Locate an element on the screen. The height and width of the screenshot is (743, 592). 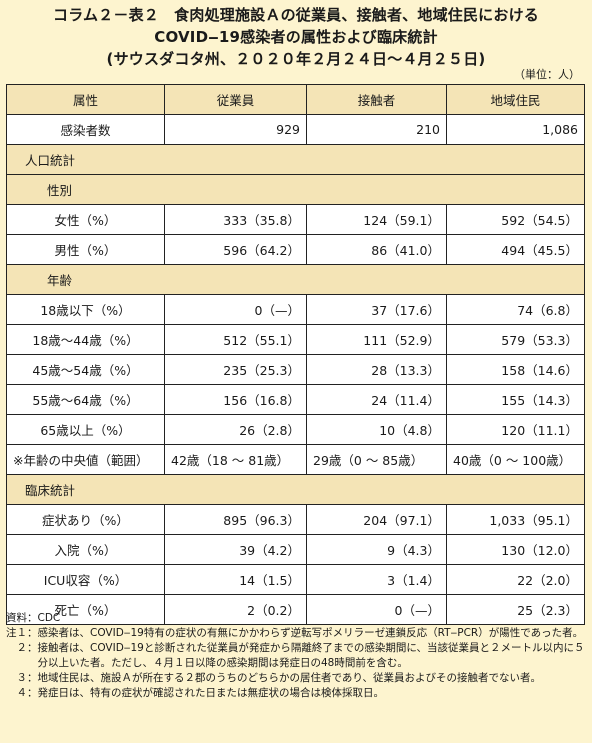
cell-contacts: 210 is located at coordinates (376, 129).